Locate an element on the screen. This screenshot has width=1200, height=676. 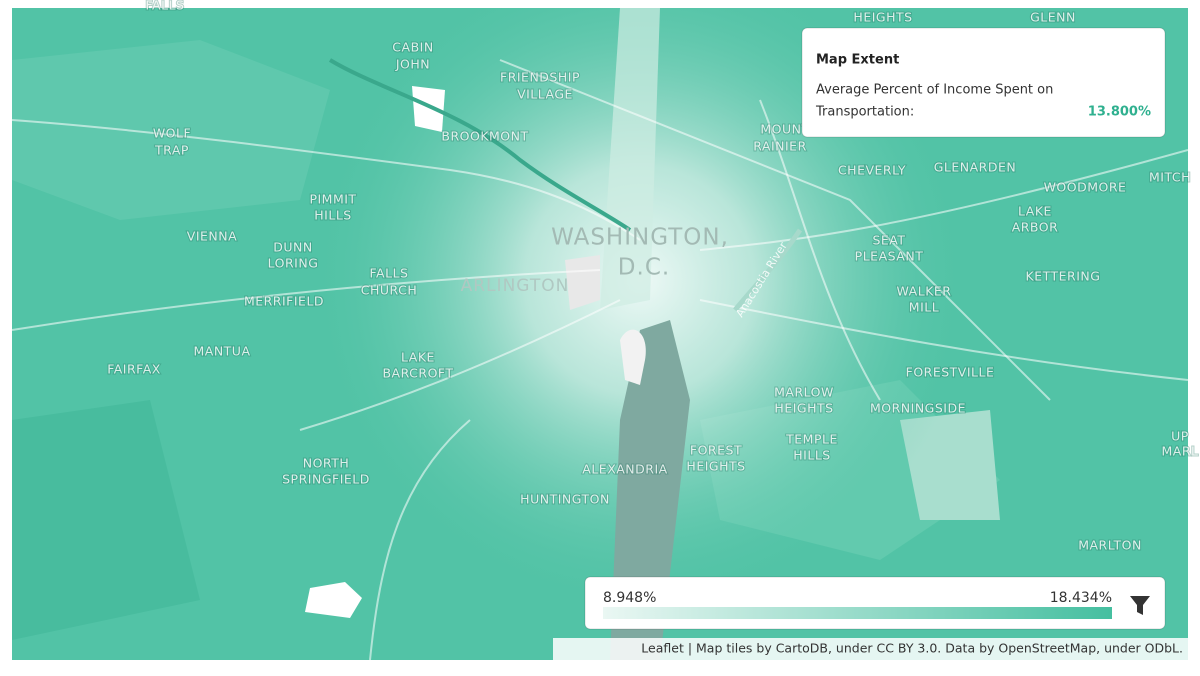
place-label: KETTERING is located at coordinates (1063, 276).